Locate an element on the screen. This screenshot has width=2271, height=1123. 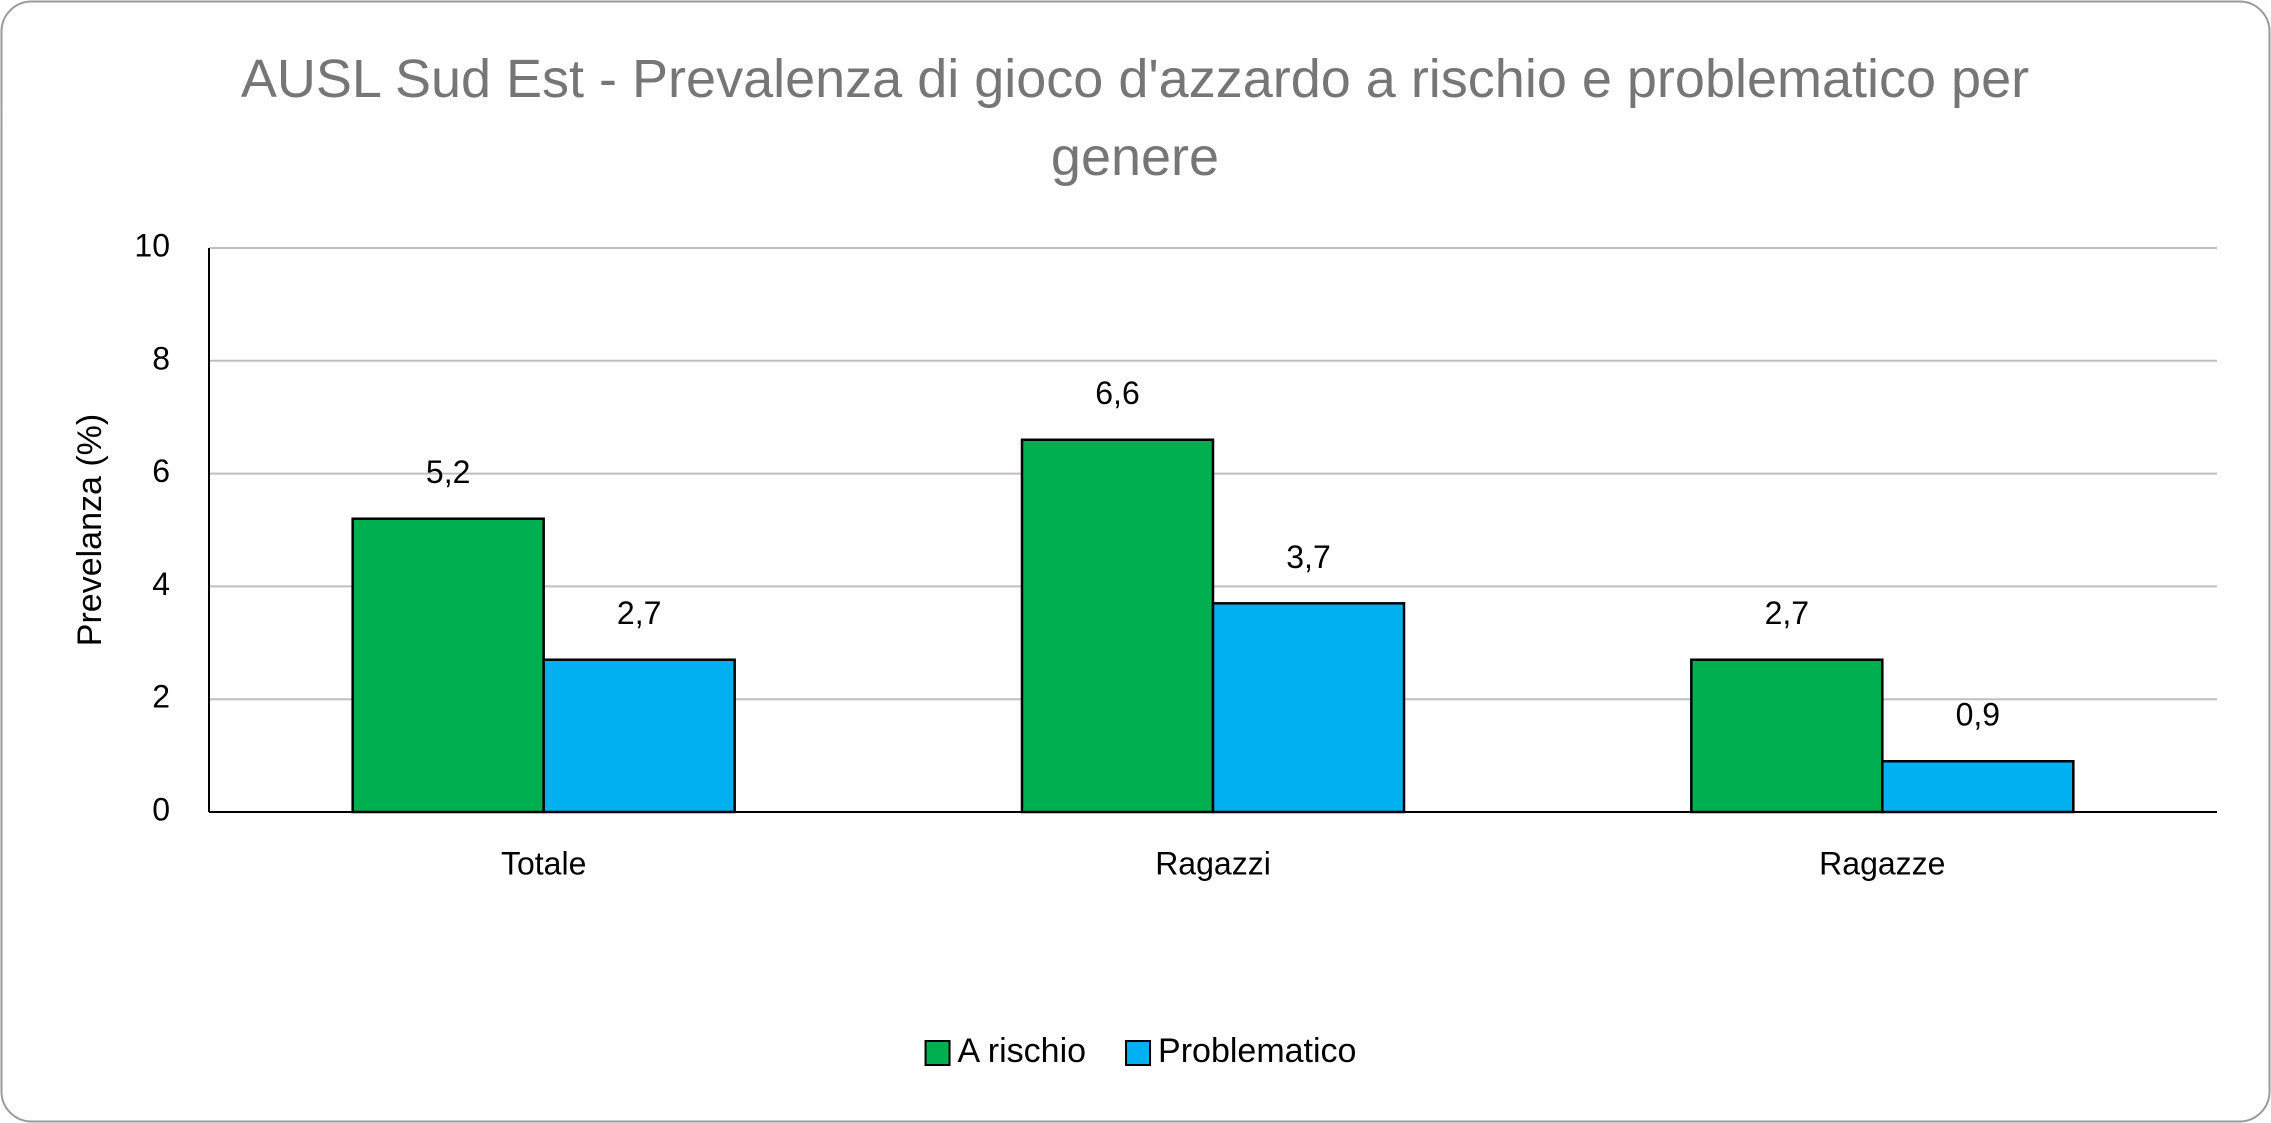
data-label: 3,7 is located at coordinates (1308, 557).